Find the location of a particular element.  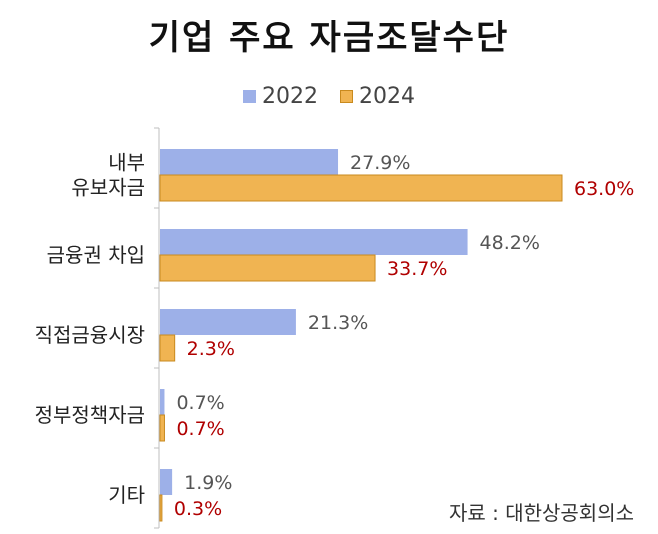

data-label-2024: 0.7% is located at coordinates (200, 429).